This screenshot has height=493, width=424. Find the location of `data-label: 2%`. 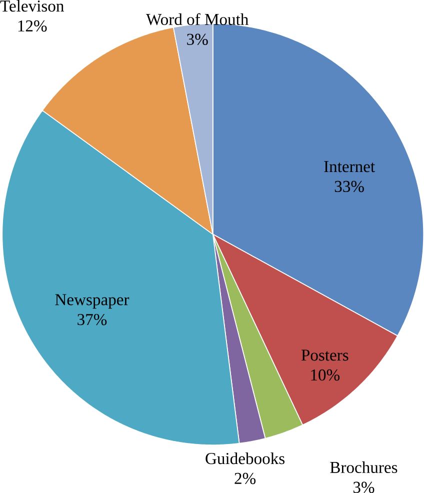

data-label: 2% is located at coordinates (245, 478).